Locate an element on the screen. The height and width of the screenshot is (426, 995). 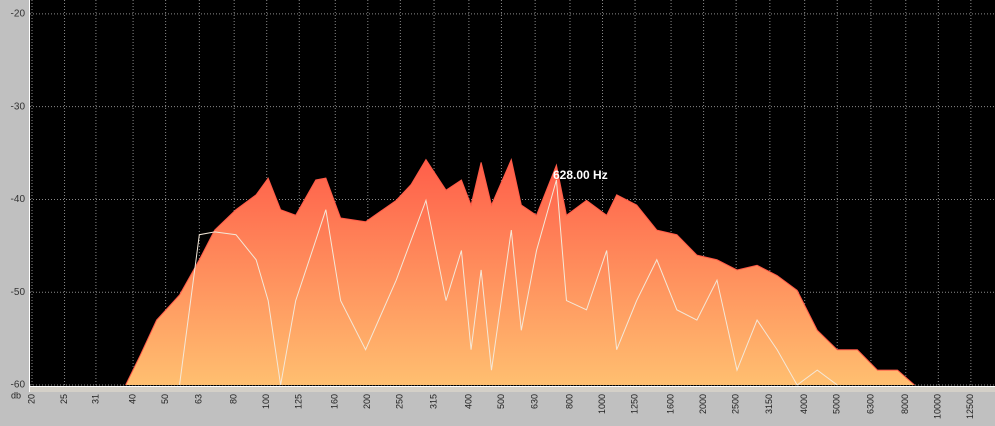
x-axis-strip is located at coordinates (512, 389).